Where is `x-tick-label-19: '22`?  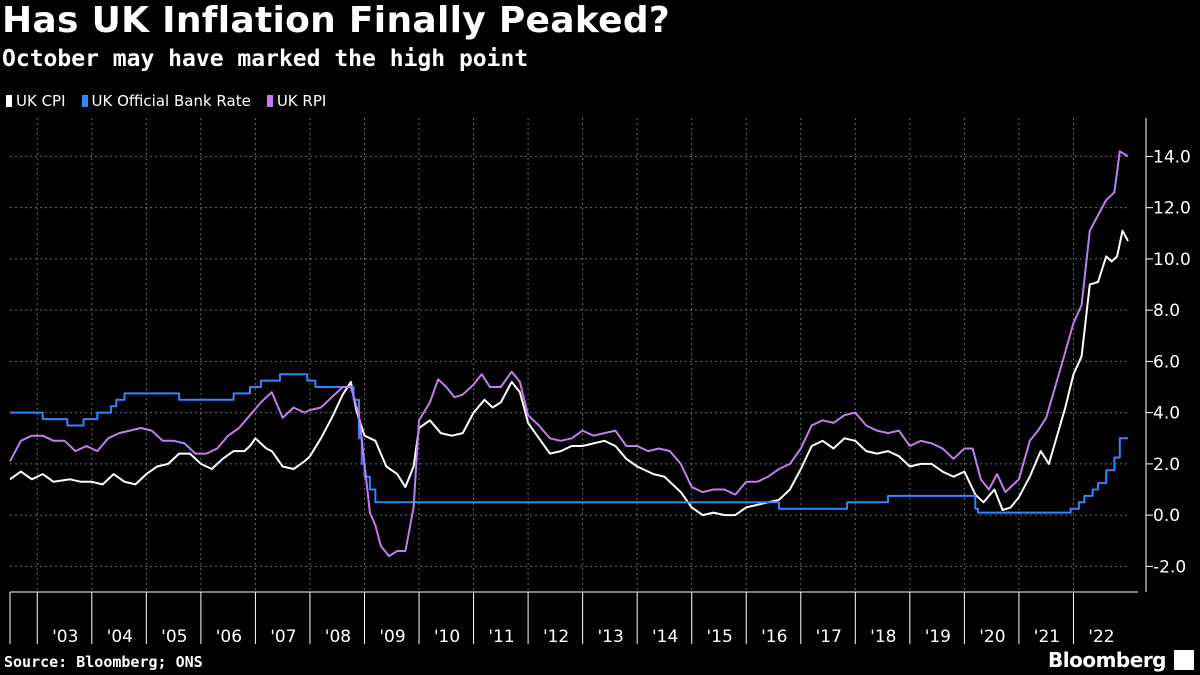
x-tick-label-19: '22 is located at coordinates (1101, 637).